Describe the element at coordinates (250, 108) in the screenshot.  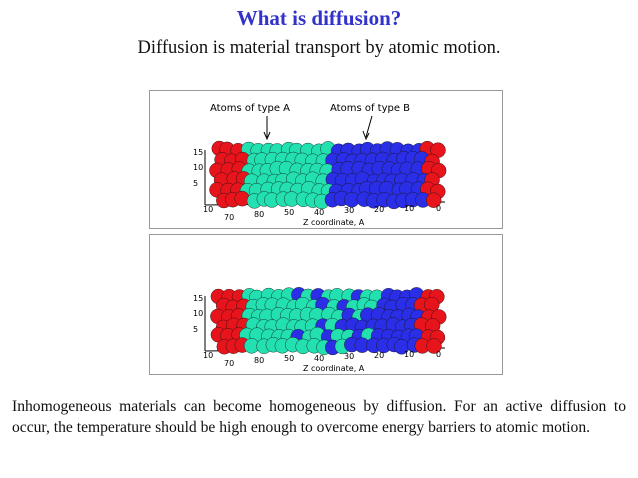
I see `label: Atoms of type A` at that location.